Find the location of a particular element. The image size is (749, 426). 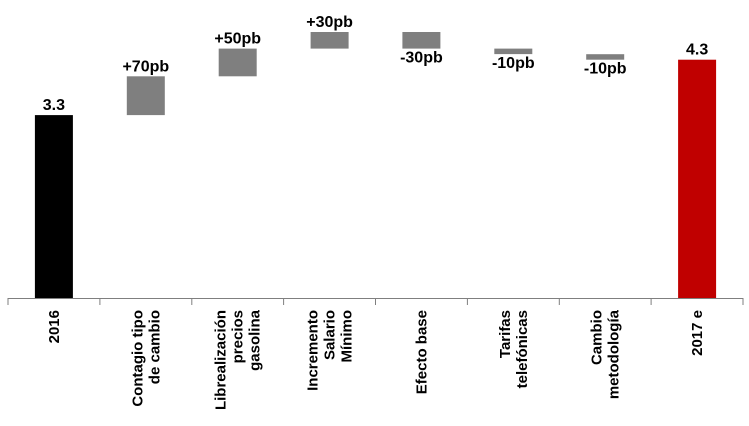

category-label-line: 2017 e is located at coordinates (697, 333).